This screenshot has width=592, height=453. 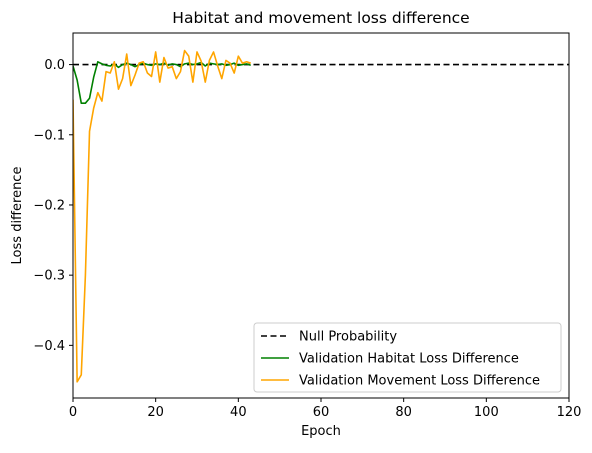 I want to click on y-tick-label: −0.2, so click(x=49, y=205).